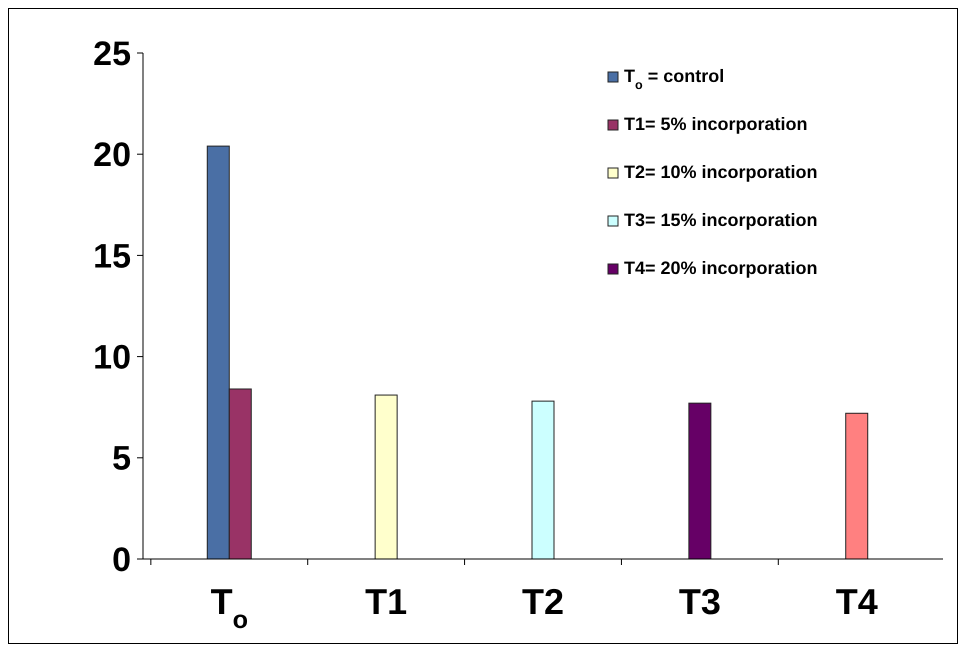  I want to click on x-tick-label: T4, so click(857, 601).